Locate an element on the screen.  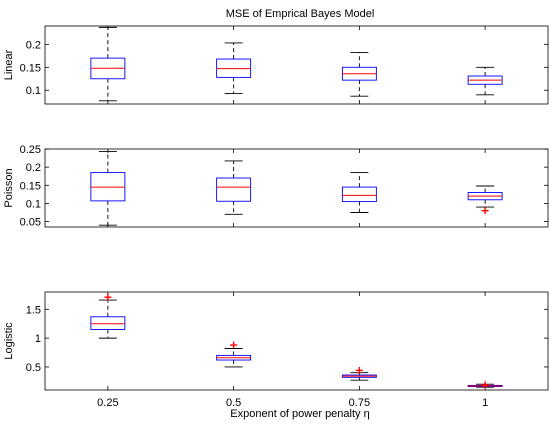
y-axis-label: Linear is located at coordinates (9, 64).